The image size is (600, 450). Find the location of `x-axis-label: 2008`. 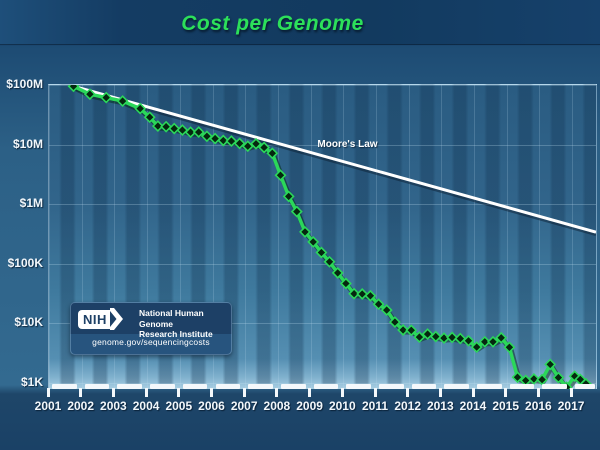

x-axis-label: 2008 is located at coordinates (277, 406).